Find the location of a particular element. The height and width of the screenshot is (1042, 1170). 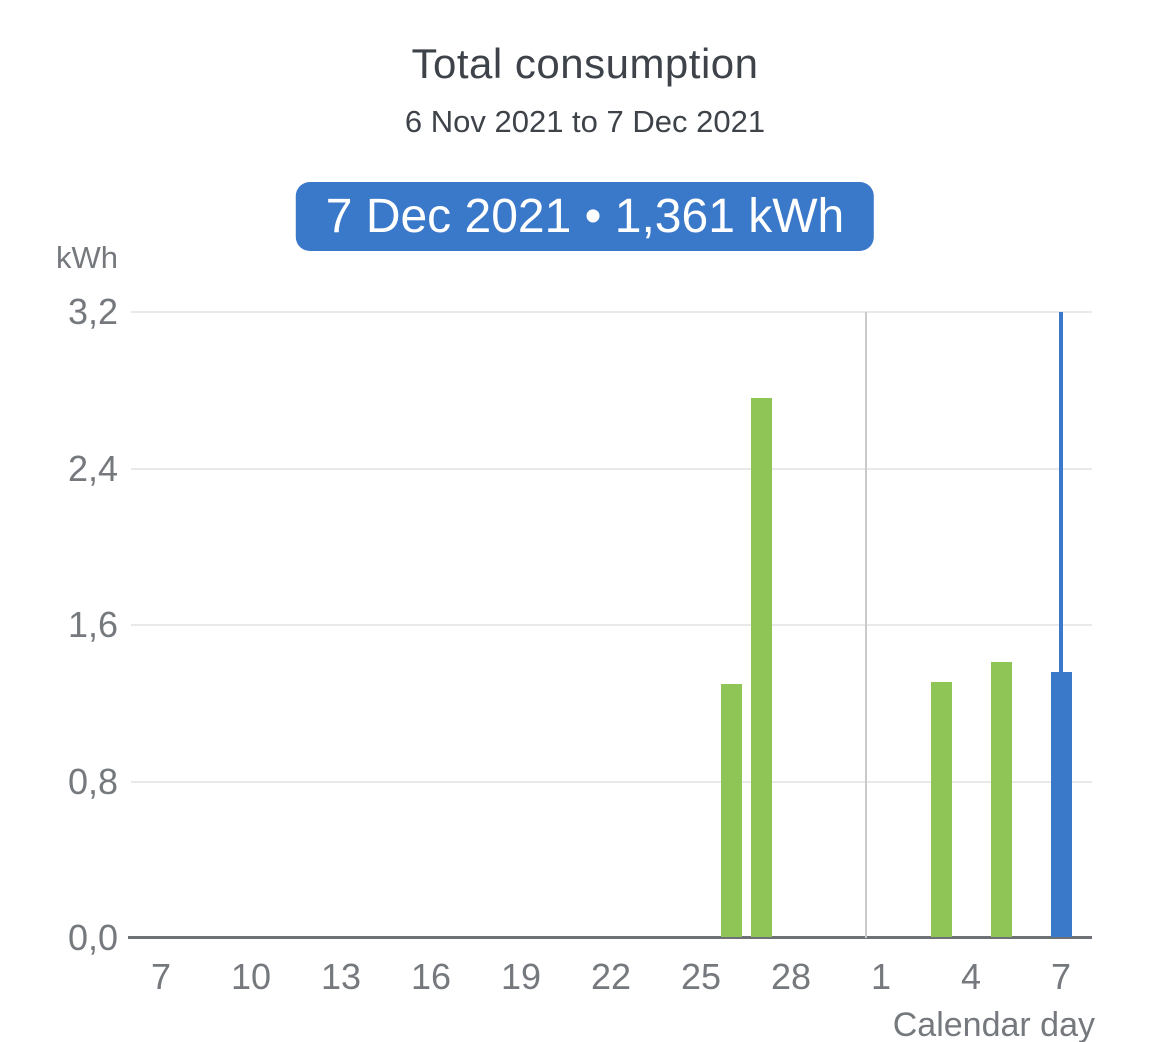

x-tick-day-16: 16 is located at coordinates (431, 976).